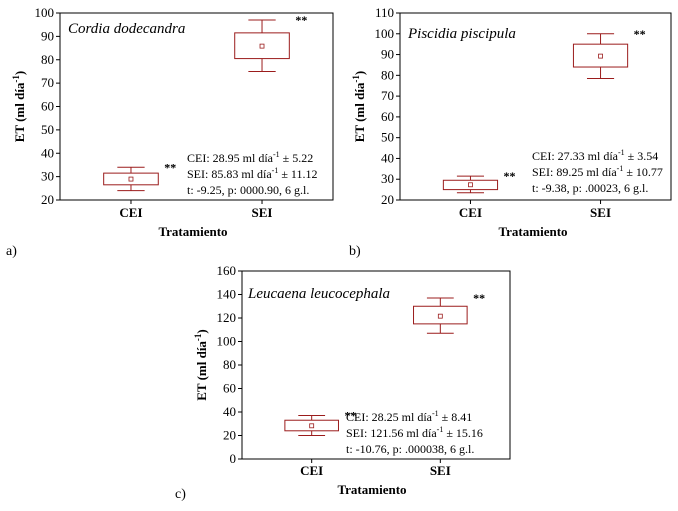  I want to click on chart-title: Leucaena leucocephala, so click(318, 294).